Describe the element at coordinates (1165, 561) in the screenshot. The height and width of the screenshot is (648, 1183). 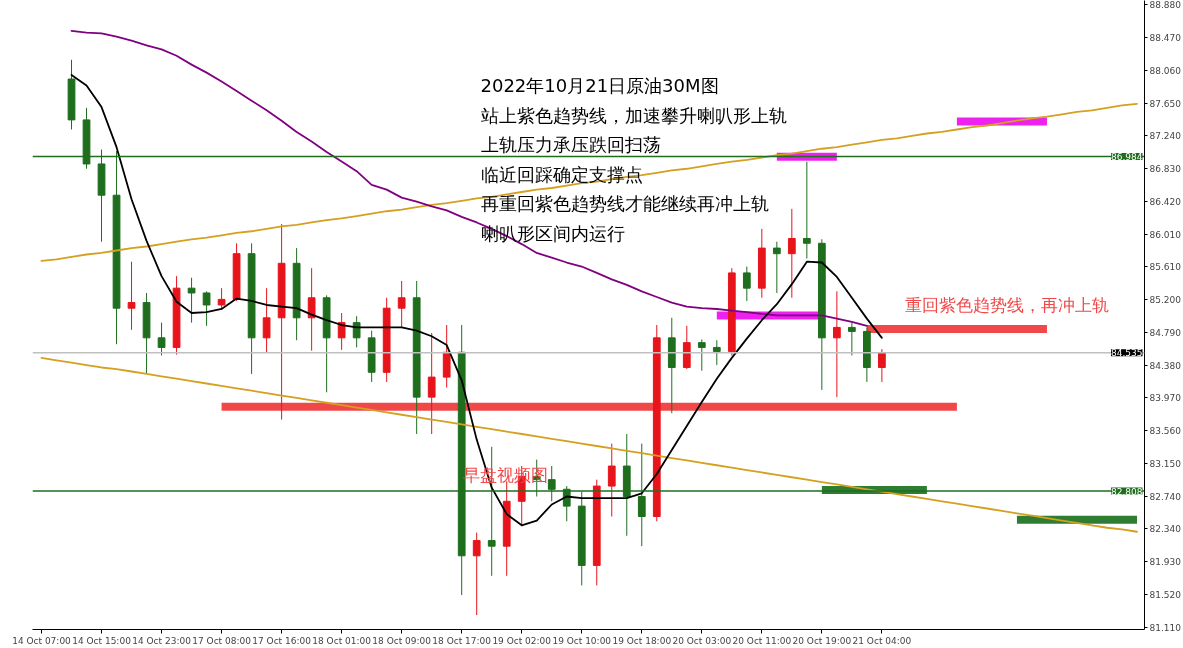
I see `y-tick-label: 81.930` at that location.